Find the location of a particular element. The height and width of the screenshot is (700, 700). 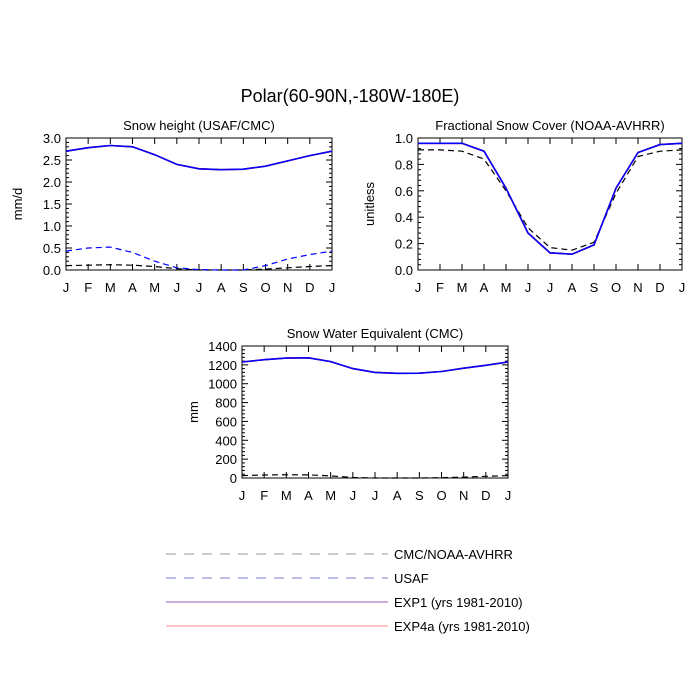

y-tick-label: 2.5 is located at coordinates (52, 160).